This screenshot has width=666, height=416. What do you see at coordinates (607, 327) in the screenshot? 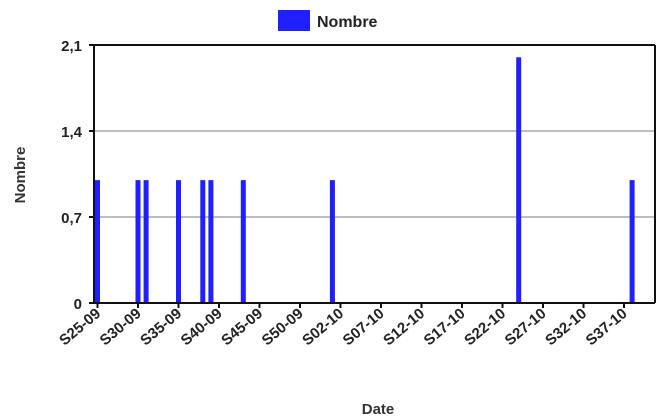
I see `x-tick-label-13: S37-10` at bounding box center [607, 327].